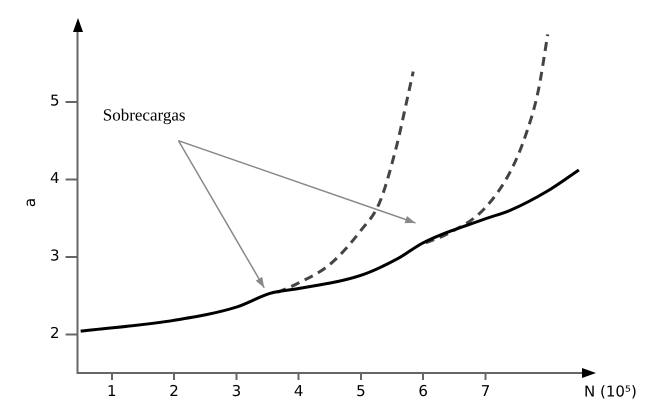  What do you see at coordinates (361, 391) in the screenshot?
I see `x-tick-label: 5` at bounding box center [361, 391].